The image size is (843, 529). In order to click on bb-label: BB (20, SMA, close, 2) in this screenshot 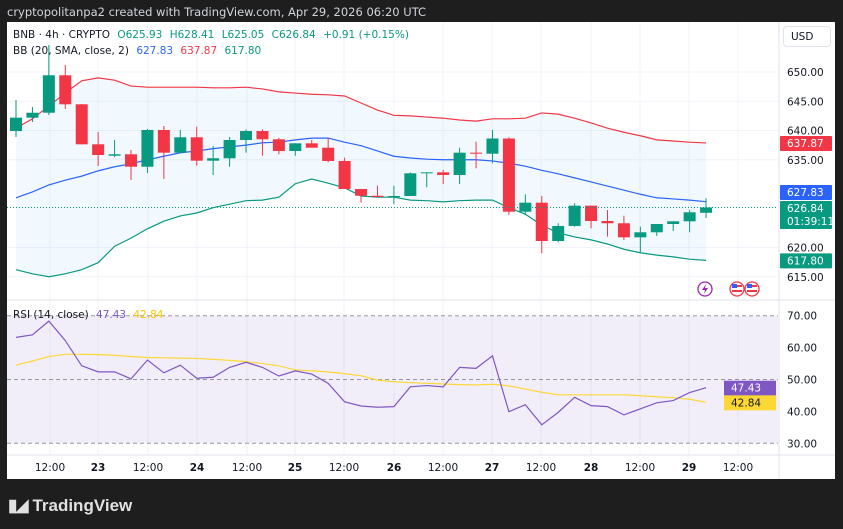, I will do `click(71, 51)`.